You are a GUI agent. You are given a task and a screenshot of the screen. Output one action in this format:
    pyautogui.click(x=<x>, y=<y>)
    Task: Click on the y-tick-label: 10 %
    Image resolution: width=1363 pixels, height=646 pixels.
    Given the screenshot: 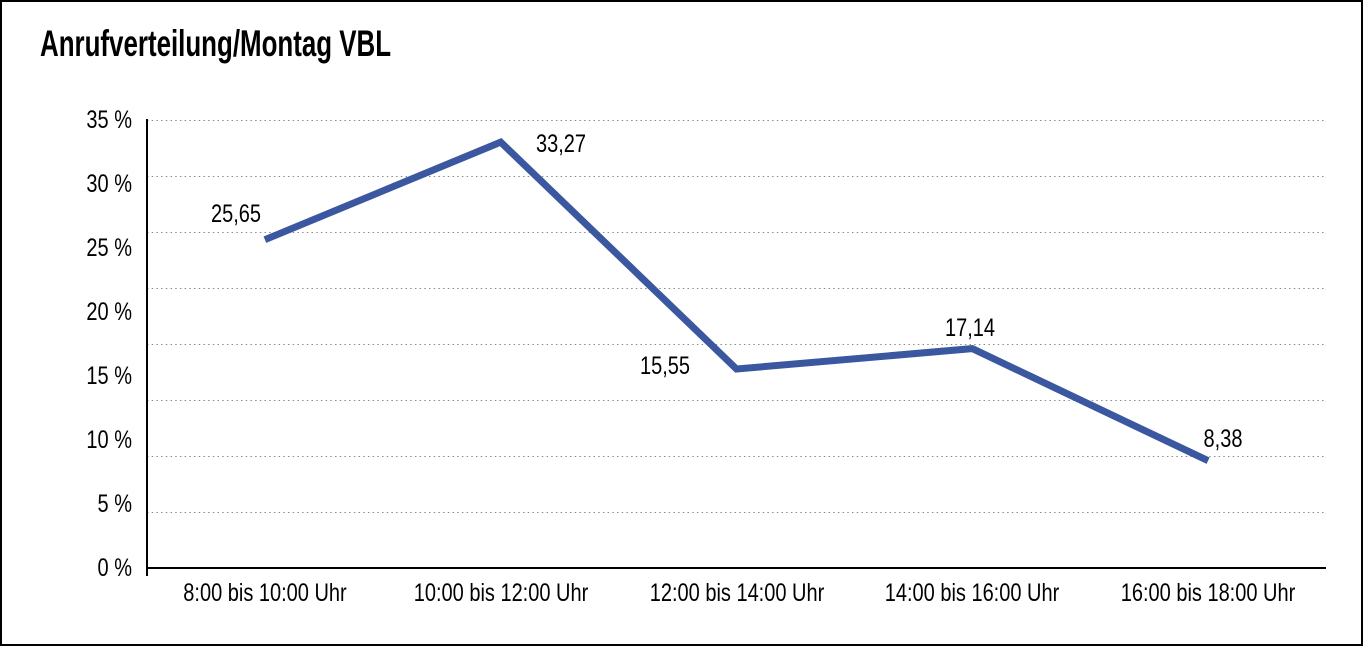 What is the action you would take?
    pyautogui.click(x=109, y=440)
    